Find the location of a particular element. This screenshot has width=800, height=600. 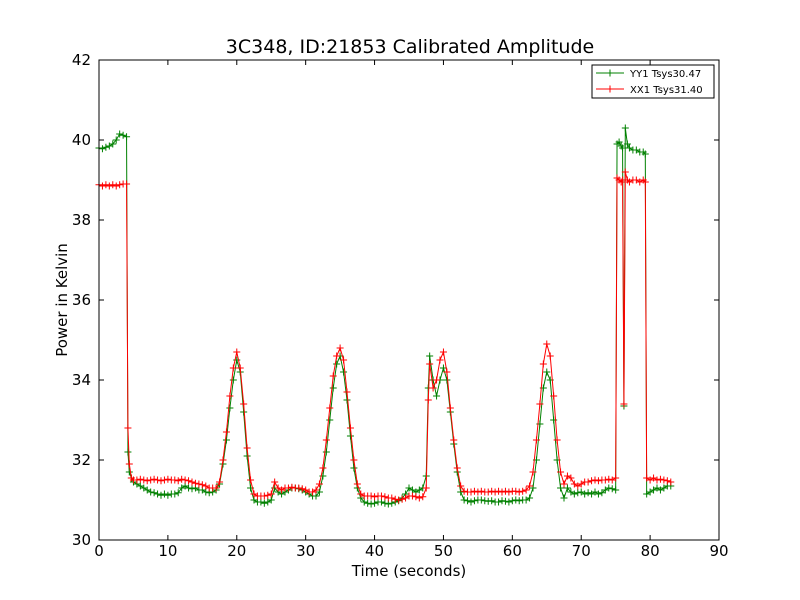

x-tick-label: 50 is located at coordinates (443, 551).